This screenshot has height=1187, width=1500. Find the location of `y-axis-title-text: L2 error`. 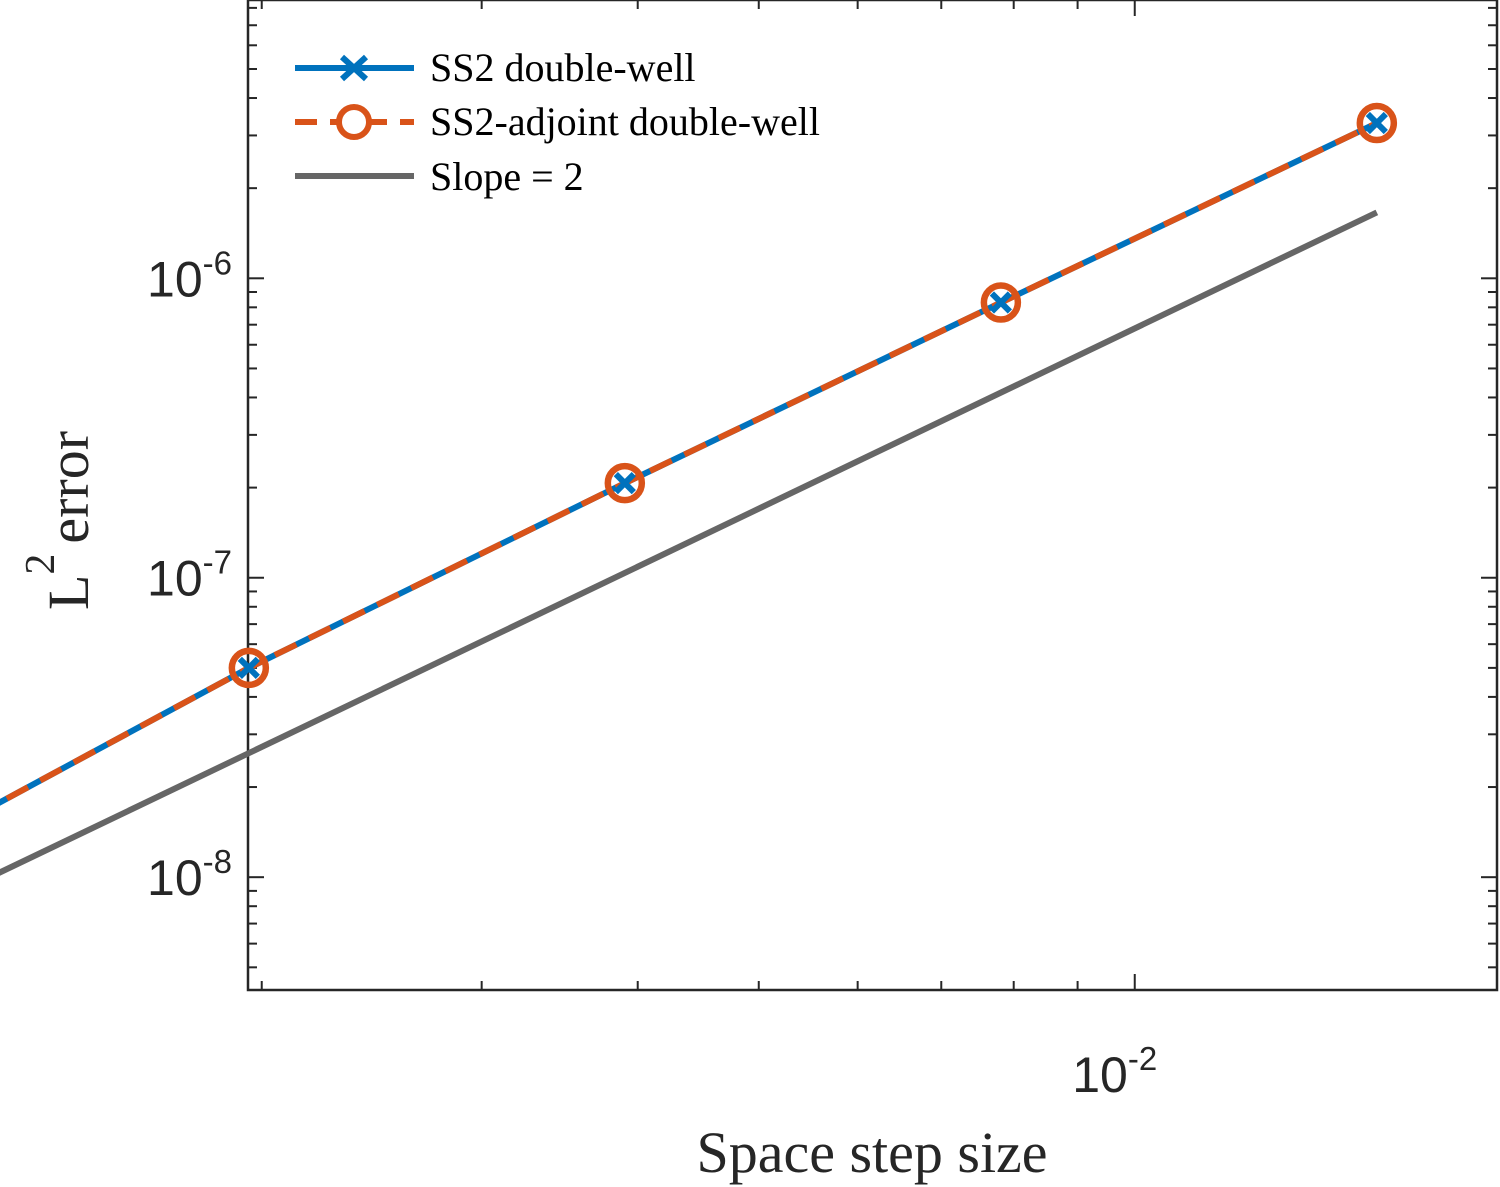

y-axis-title-text: L2 error is located at coordinates (59, 520).